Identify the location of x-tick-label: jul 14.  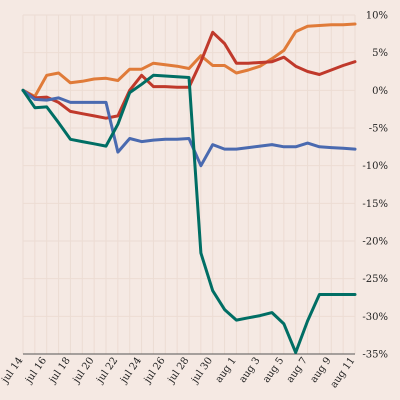
(12, 370).